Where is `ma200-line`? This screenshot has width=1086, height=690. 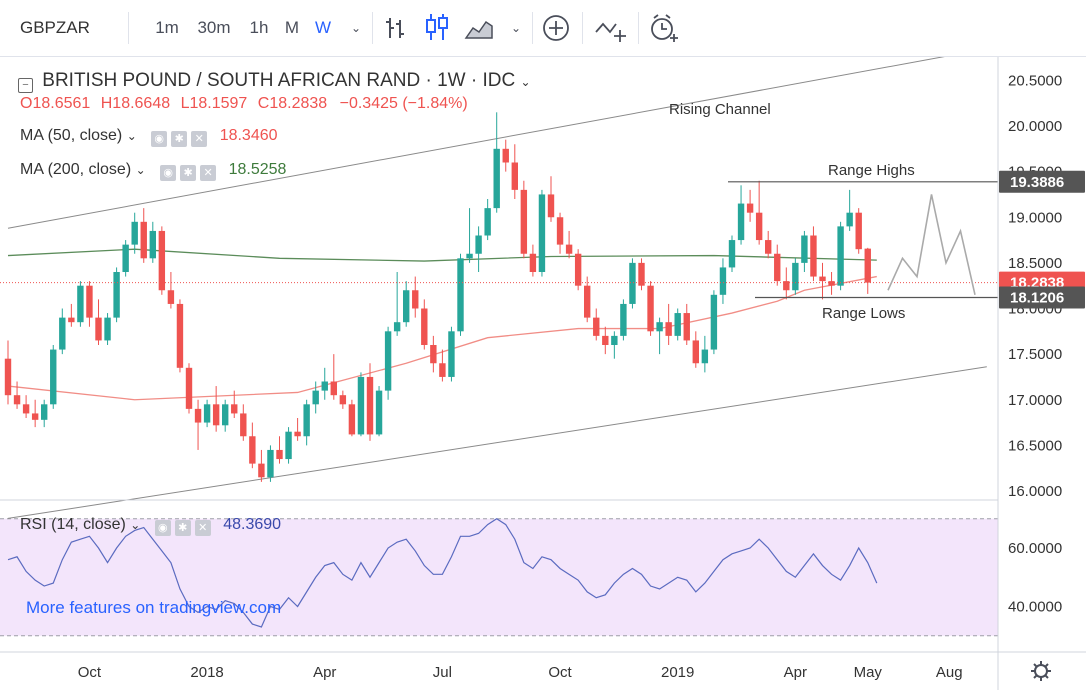
ma200-line is located at coordinates (442, 255).